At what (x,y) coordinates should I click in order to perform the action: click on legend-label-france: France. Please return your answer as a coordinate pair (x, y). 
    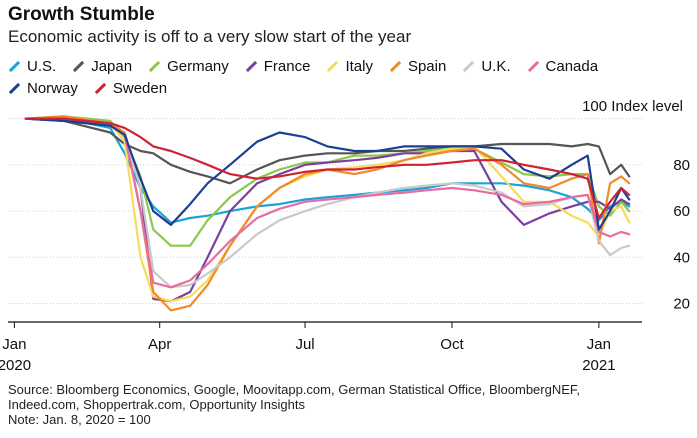
    Looking at the image, I should click on (287, 66).